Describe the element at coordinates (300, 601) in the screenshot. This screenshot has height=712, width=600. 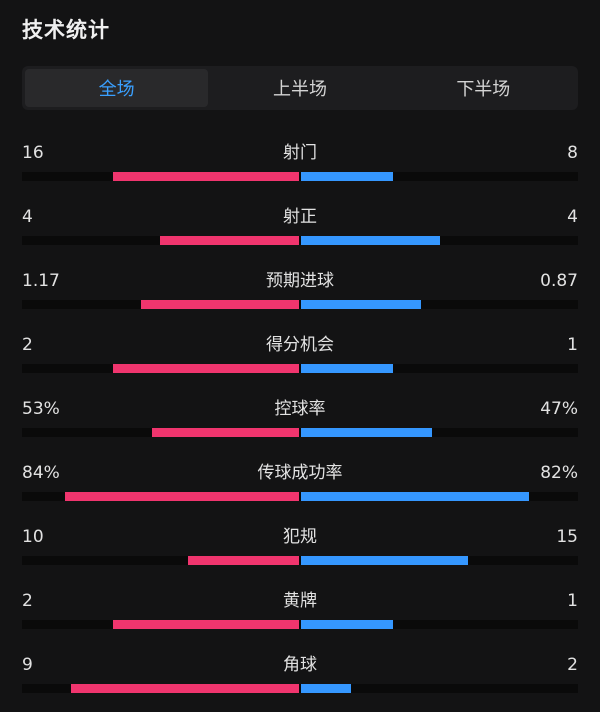
I see `stat-label: 黄牌` at that location.